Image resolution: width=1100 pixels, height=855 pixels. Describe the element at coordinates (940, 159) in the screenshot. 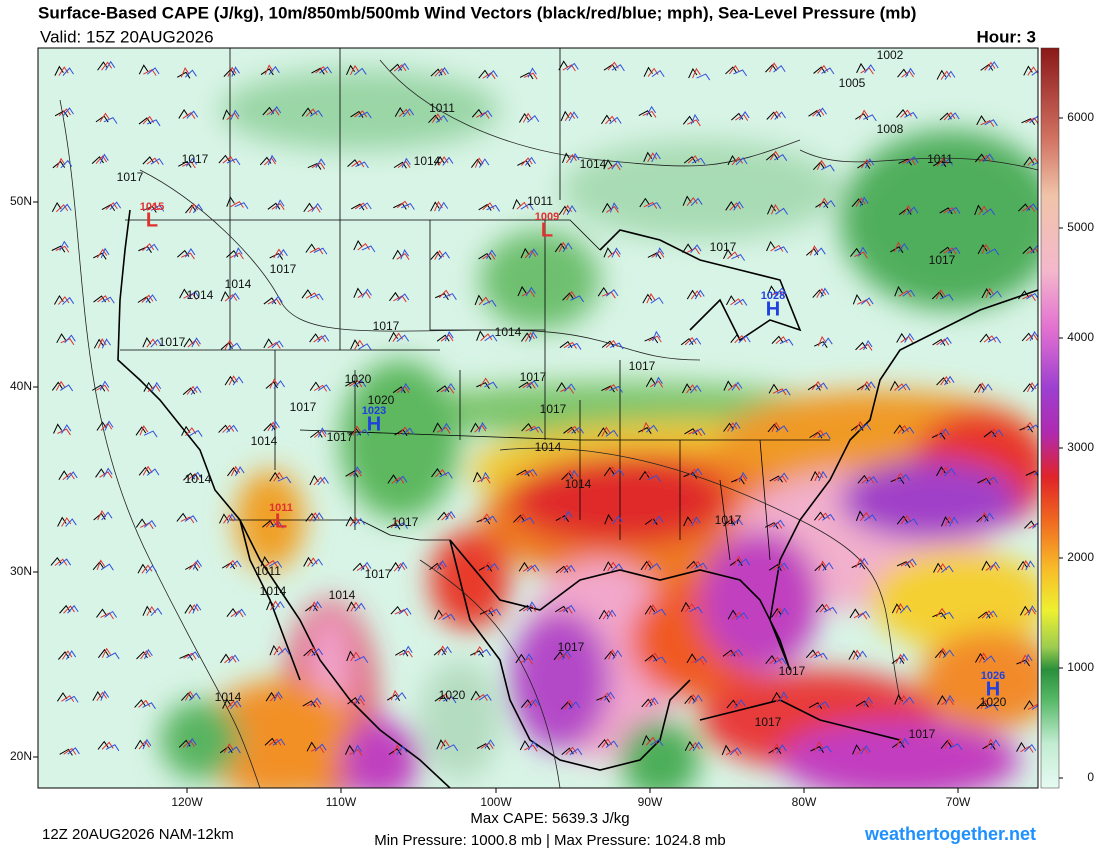

I see `isobar-label: 1011` at that location.